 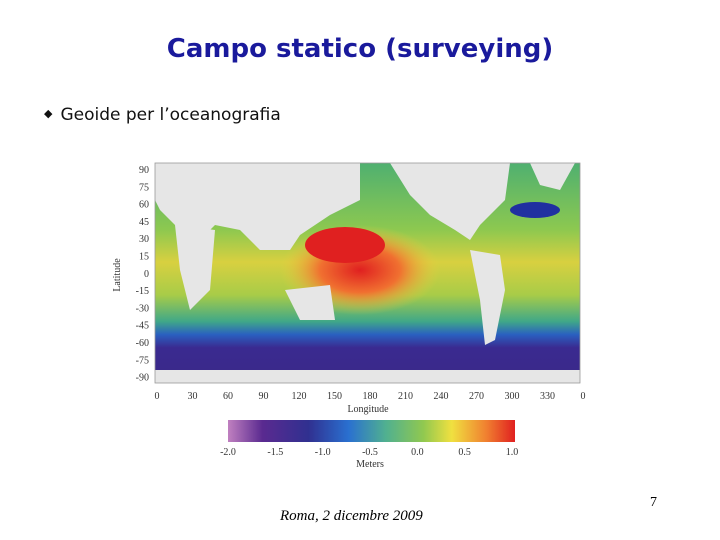 I want to click on colorbar-tick-label: 0.0, so click(x=417, y=452).